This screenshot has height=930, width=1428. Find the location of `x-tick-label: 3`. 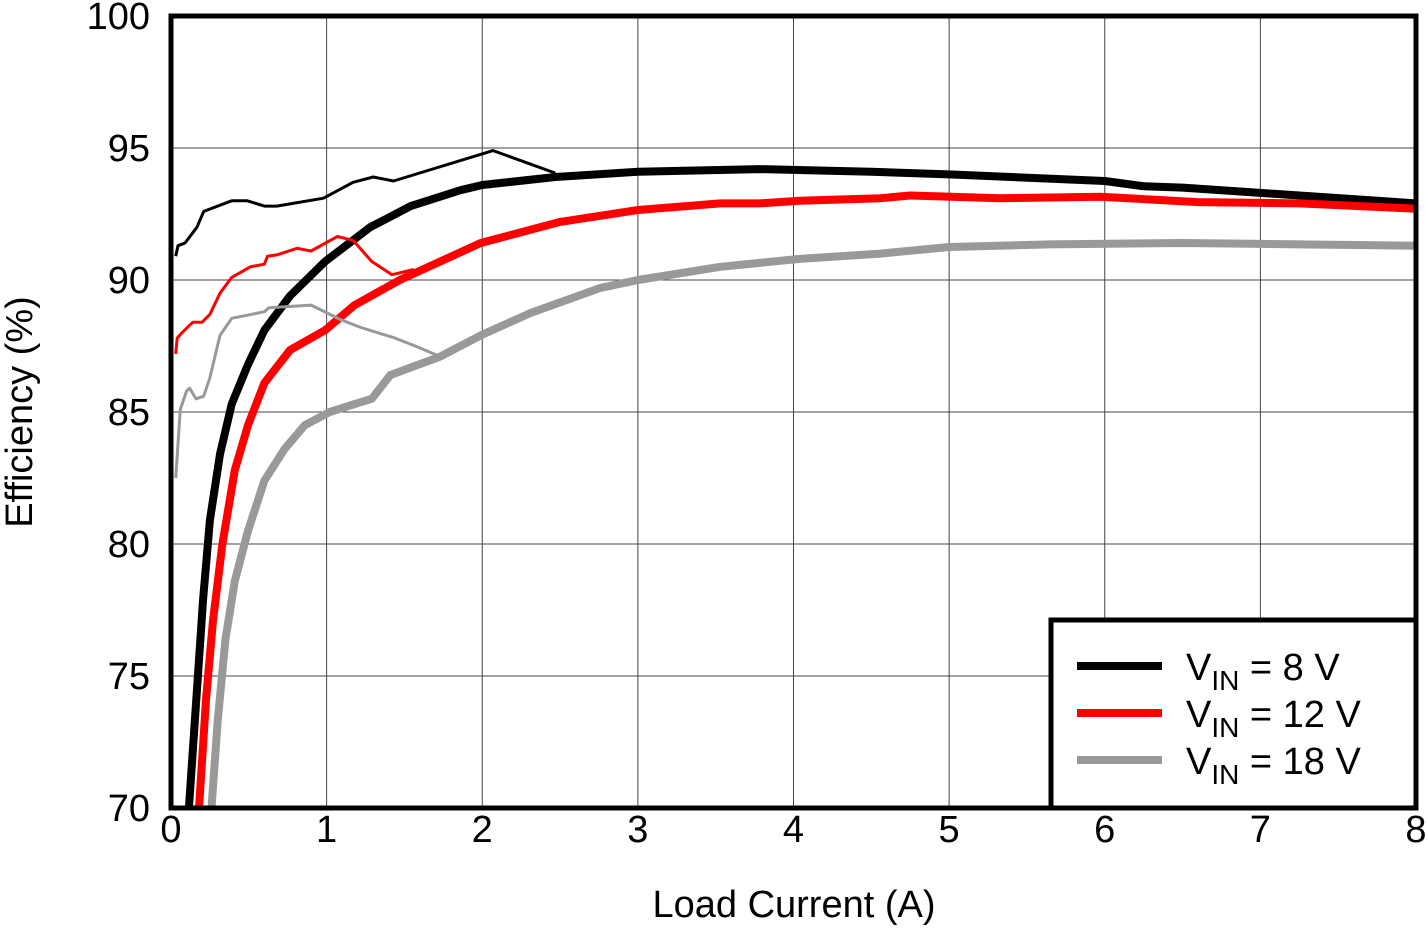

x-tick-label: 3 is located at coordinates (637, 830).